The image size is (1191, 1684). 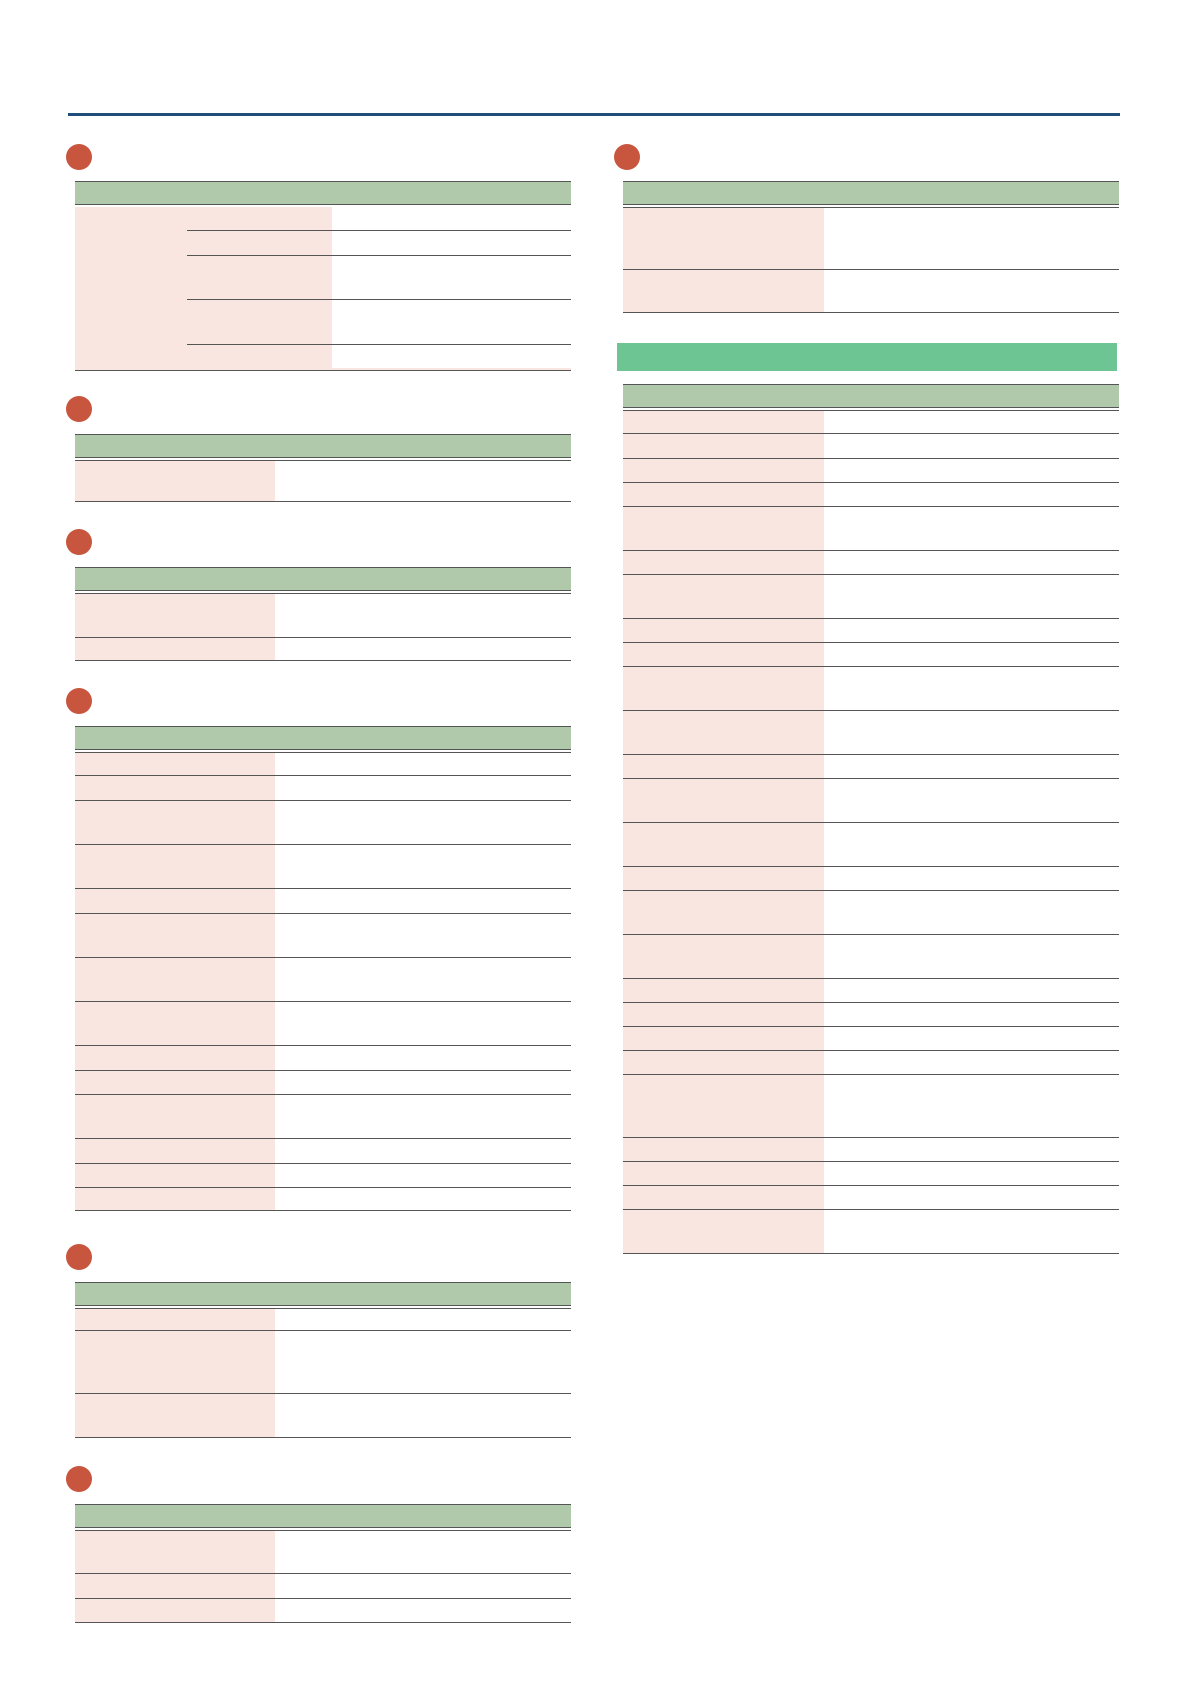 I want to click on section-banner, so click(x=867, y=357).